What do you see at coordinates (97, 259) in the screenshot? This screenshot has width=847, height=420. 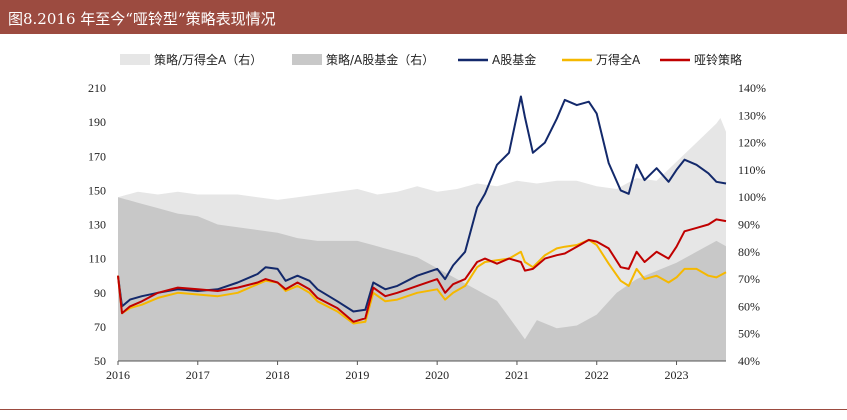 I see `y-left-tick-label: 110` at bounding box center [97, 259].